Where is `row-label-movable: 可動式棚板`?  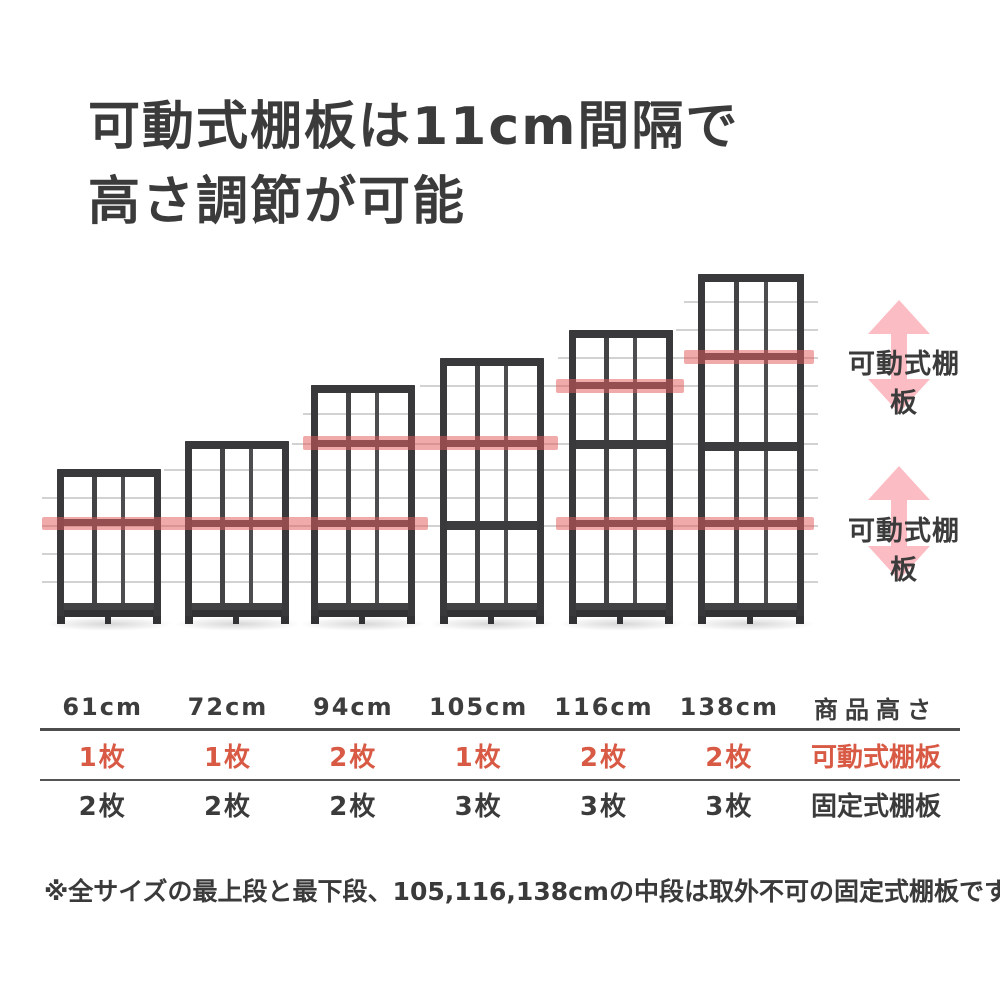 row-label-movable: 可動式棚板 is located at coordinates (875, 757).